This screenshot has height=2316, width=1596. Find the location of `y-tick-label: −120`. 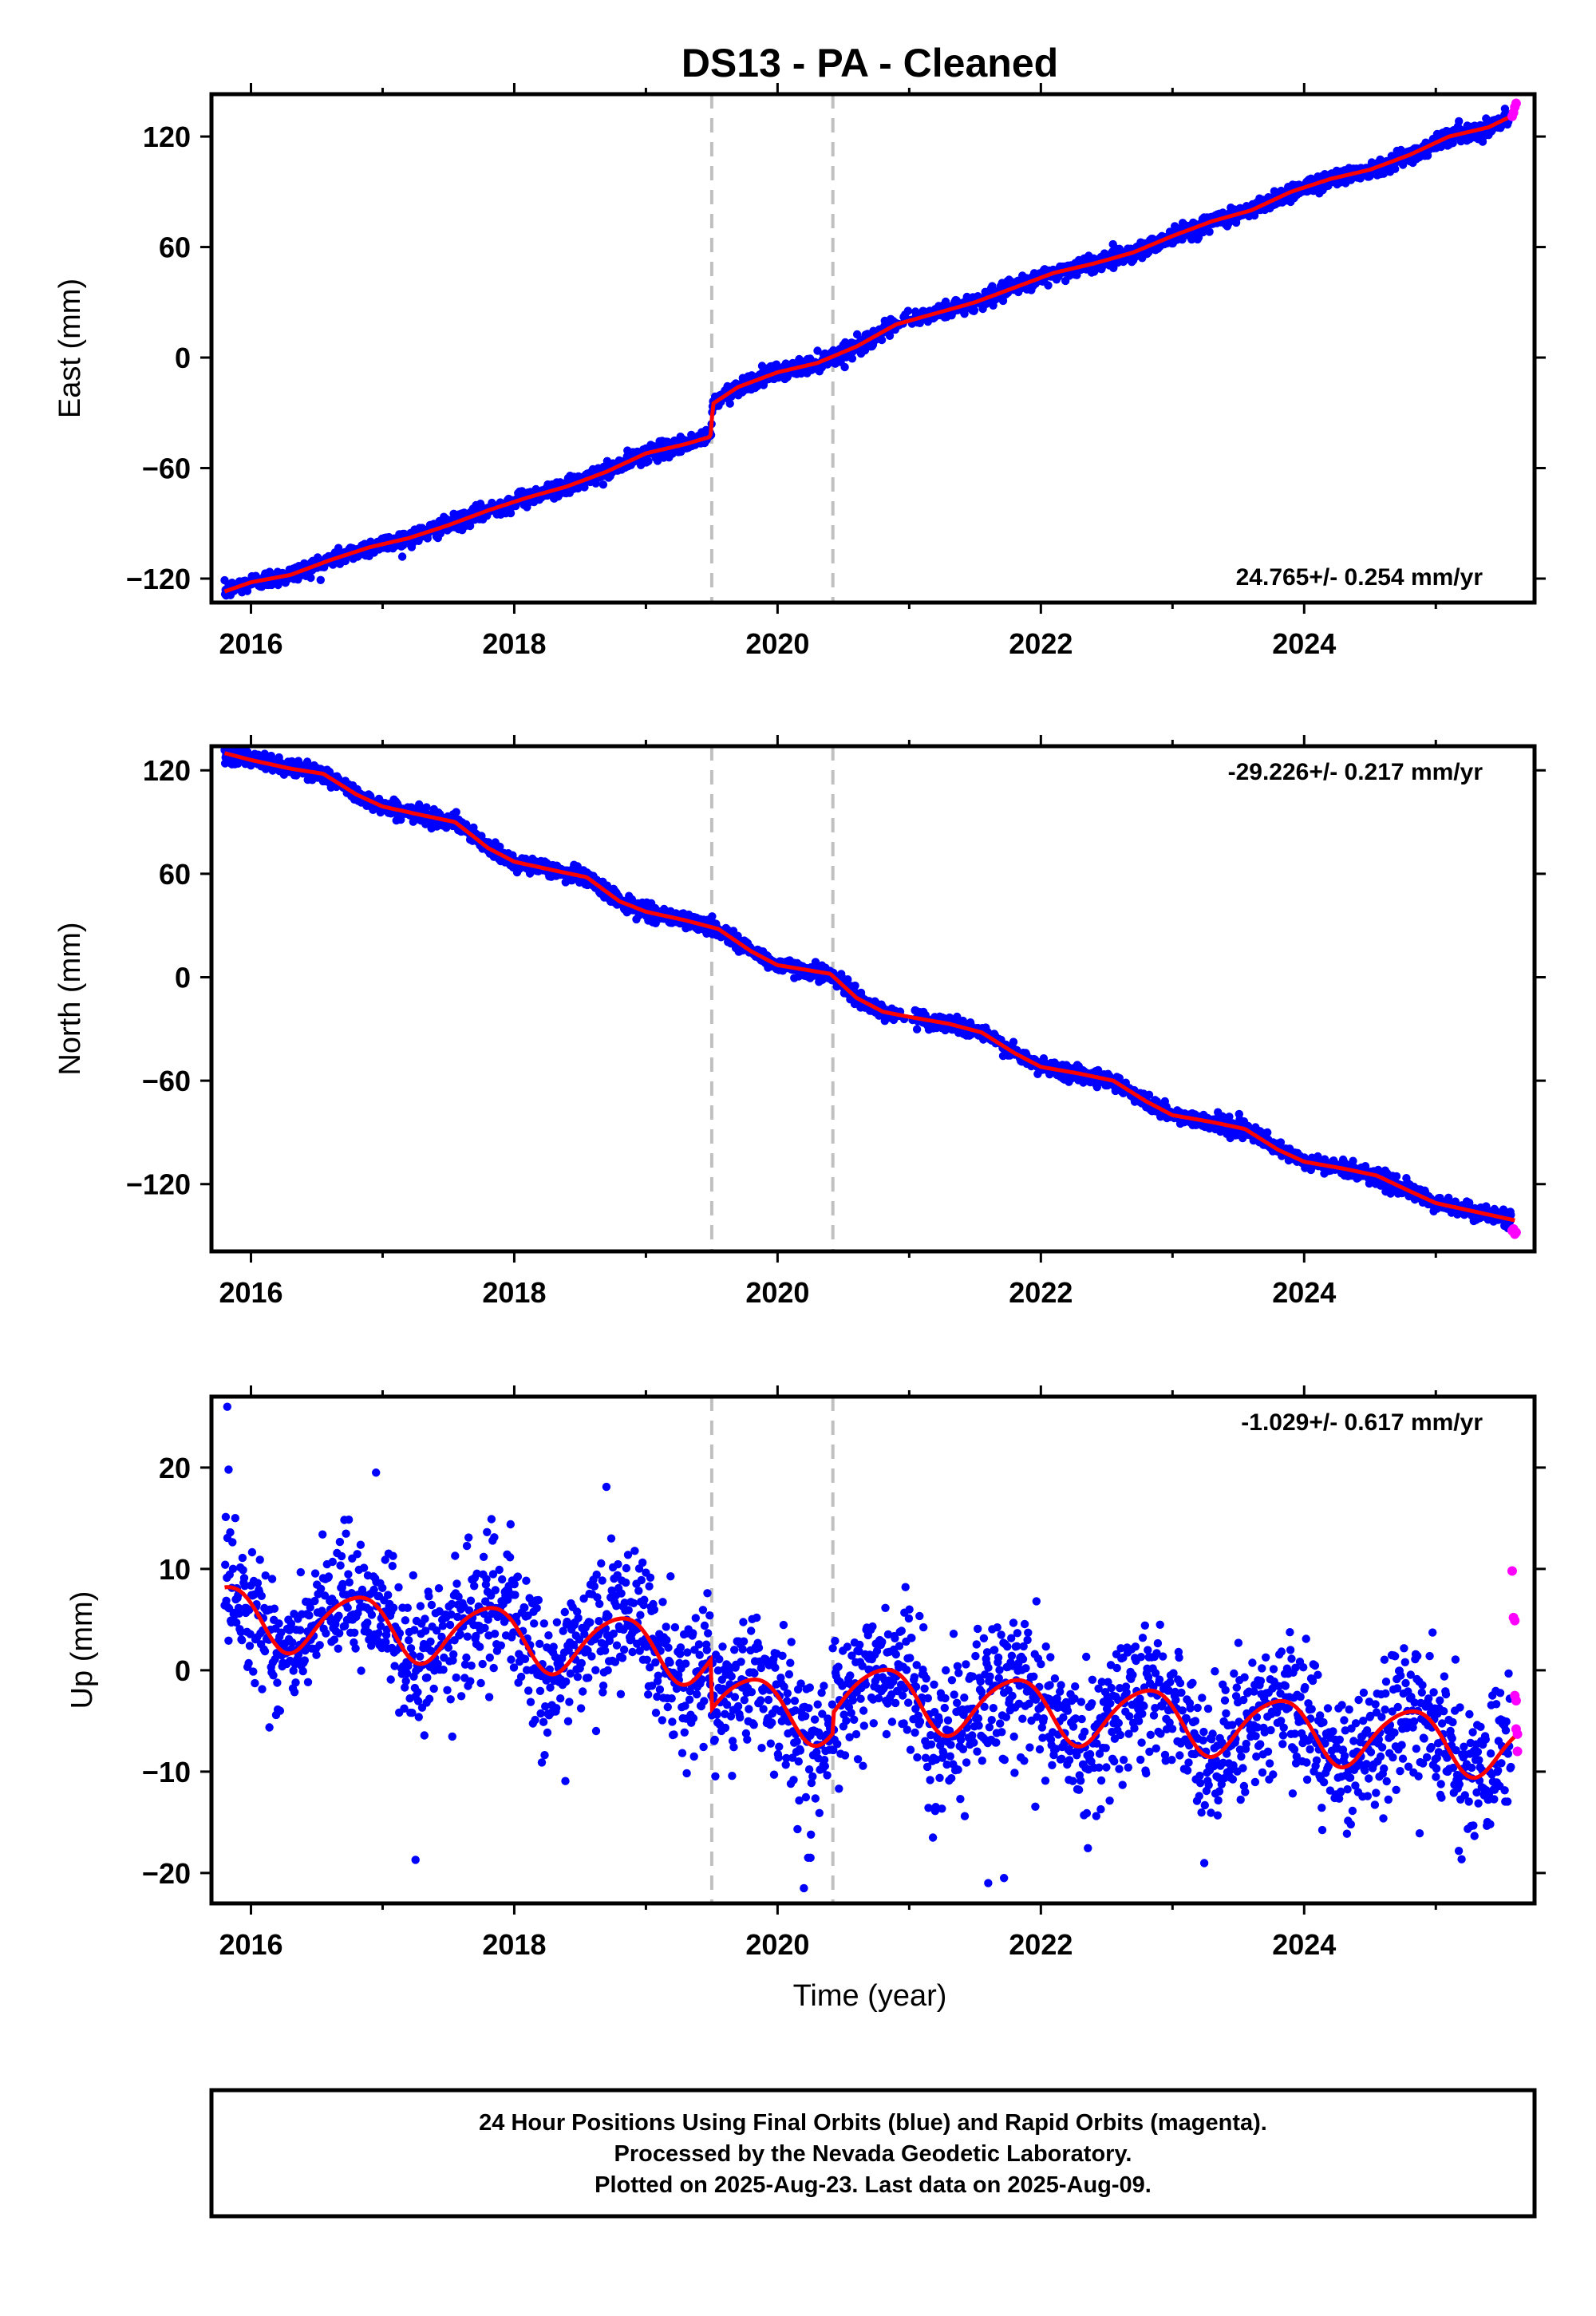

y-tick-label: −120 is located at coordinates (158, 579).